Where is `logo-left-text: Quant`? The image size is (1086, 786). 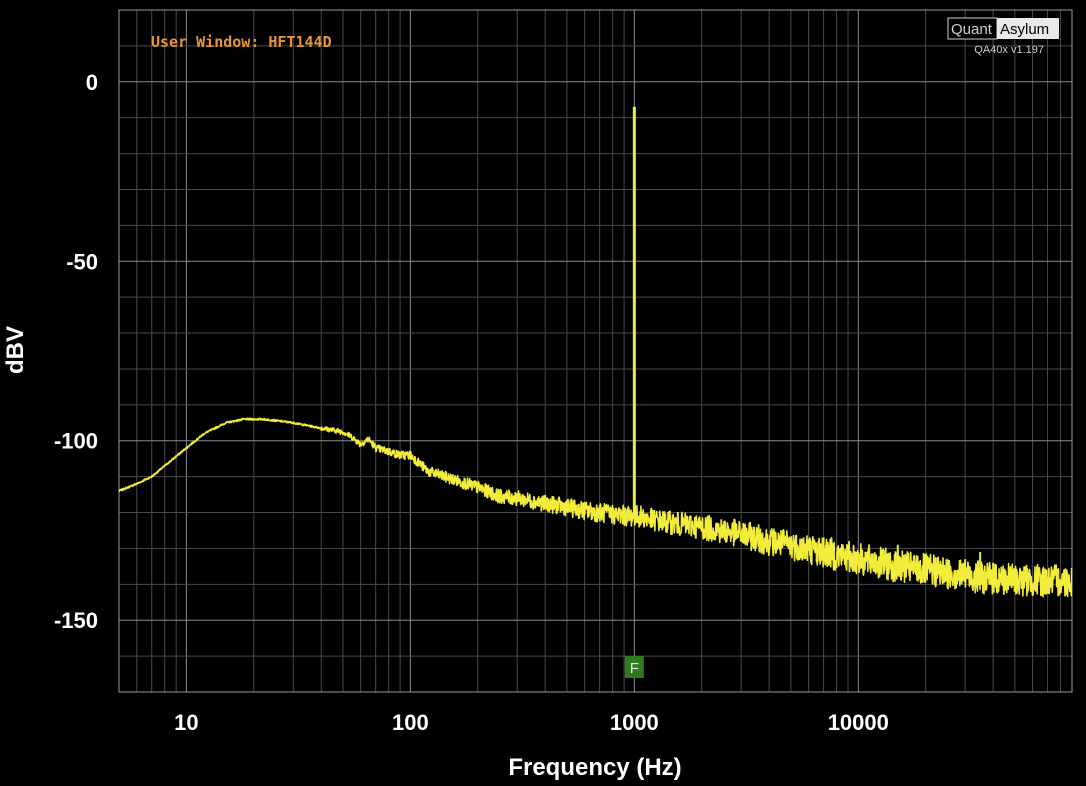 logo-left-text: Quant is located at coordinates (972, 29).